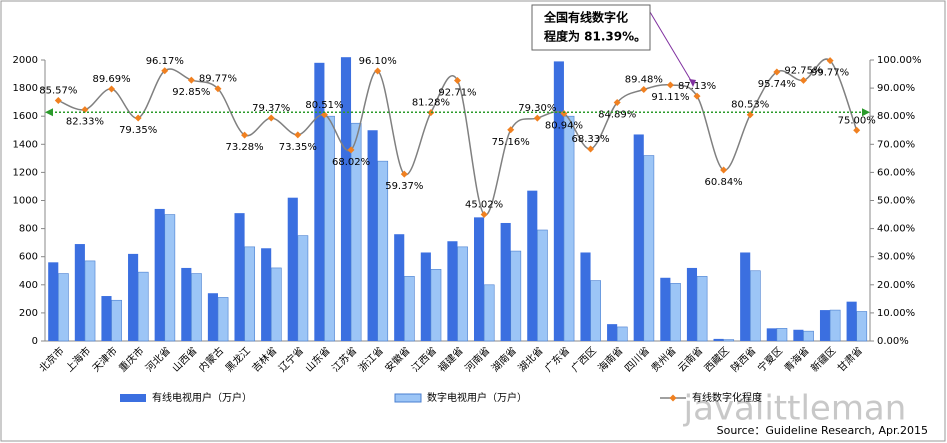 This screenshot has height=443, width=947. Describe the element at coordinates (857, 120) in the screenshot. I see `data-label: 75.00%` at that location.